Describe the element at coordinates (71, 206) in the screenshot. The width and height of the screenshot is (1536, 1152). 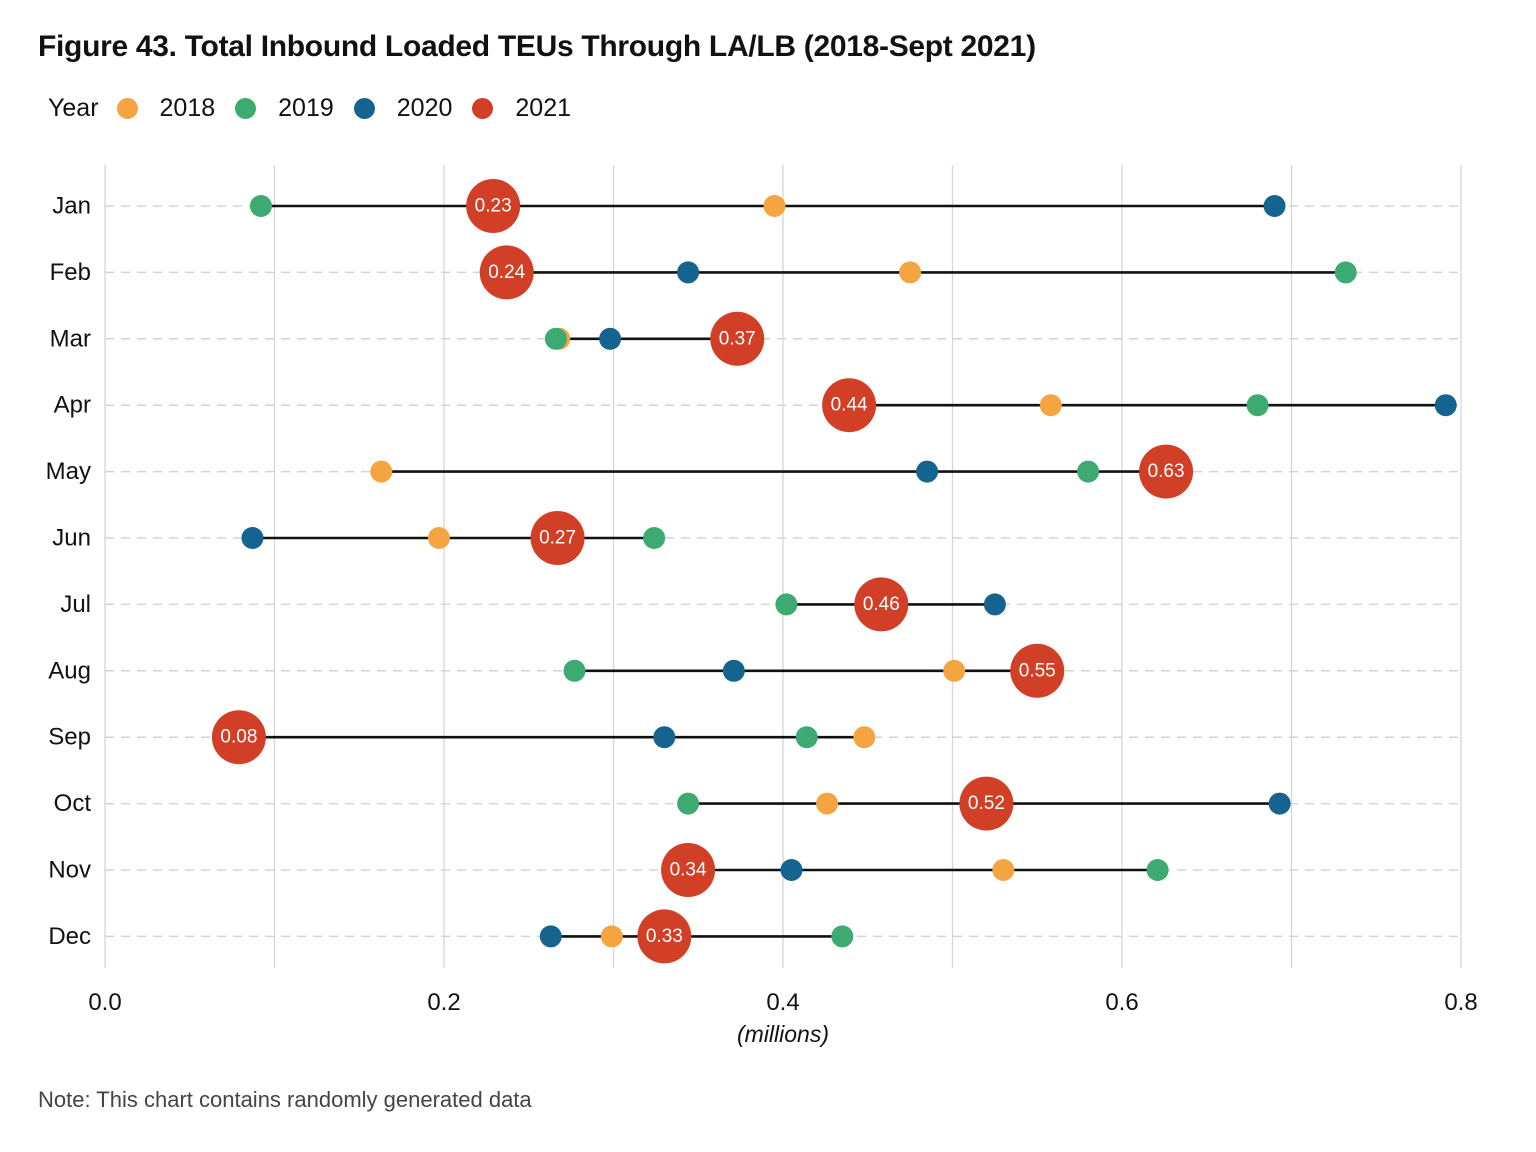
I see `y-tick-jan: Jan` at that location.